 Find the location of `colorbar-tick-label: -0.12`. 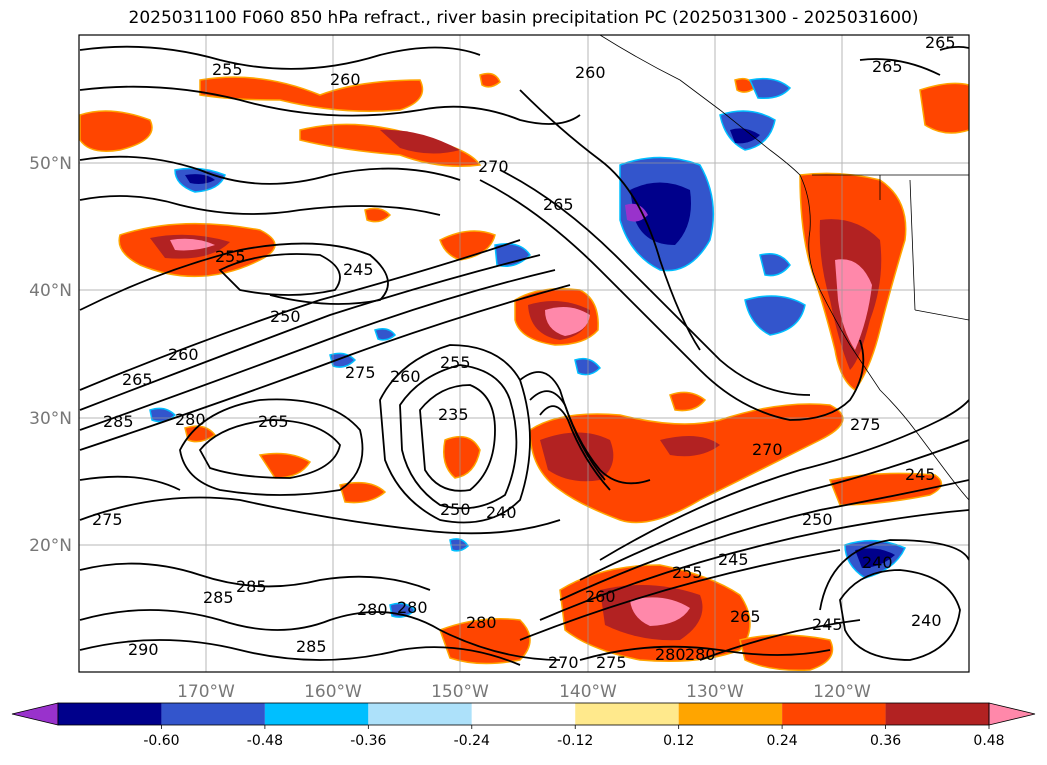

colorbar-tick-label: -0.12 is located at coordinates (575, 741).